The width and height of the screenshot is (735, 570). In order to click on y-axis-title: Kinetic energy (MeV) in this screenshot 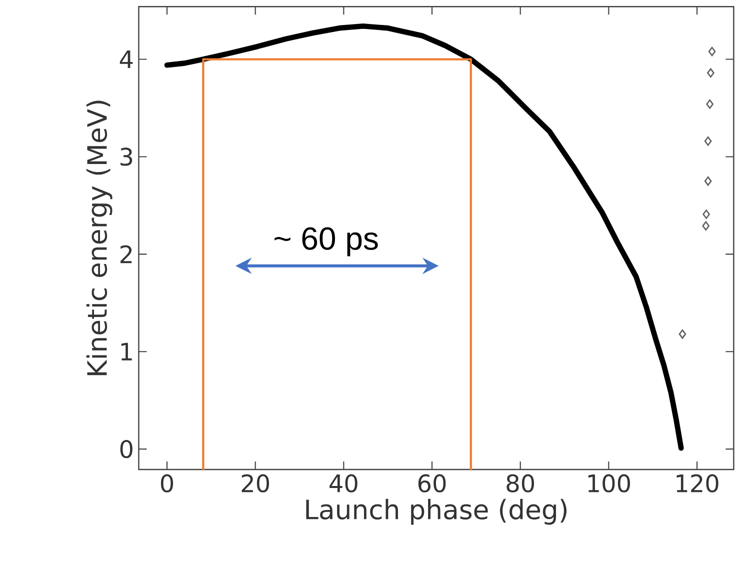, I will do `click(99, 238)`.